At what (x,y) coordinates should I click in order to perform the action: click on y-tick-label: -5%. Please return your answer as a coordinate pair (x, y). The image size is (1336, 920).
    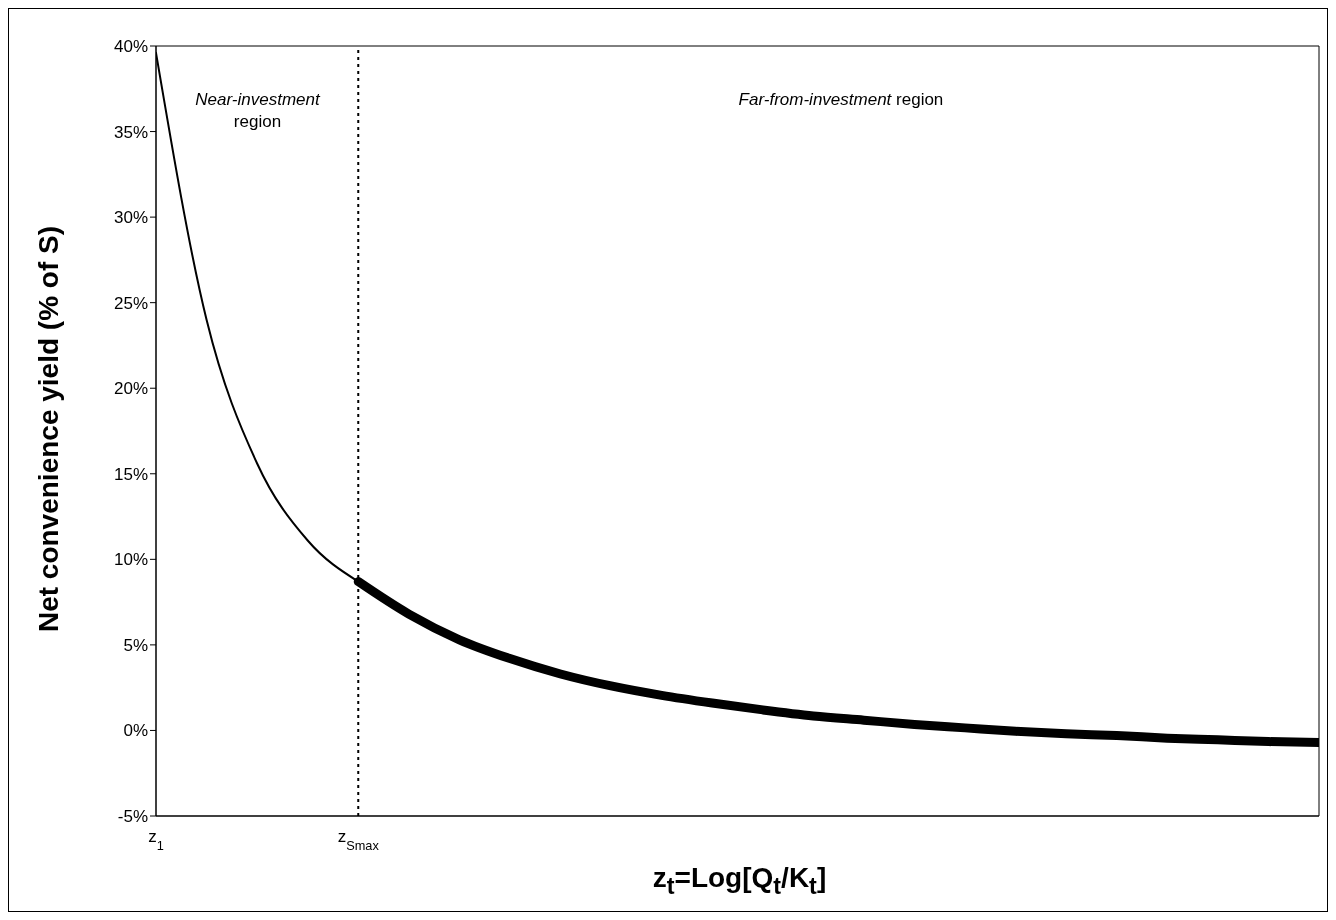
    Looking at the image, I should click on (132, 817).